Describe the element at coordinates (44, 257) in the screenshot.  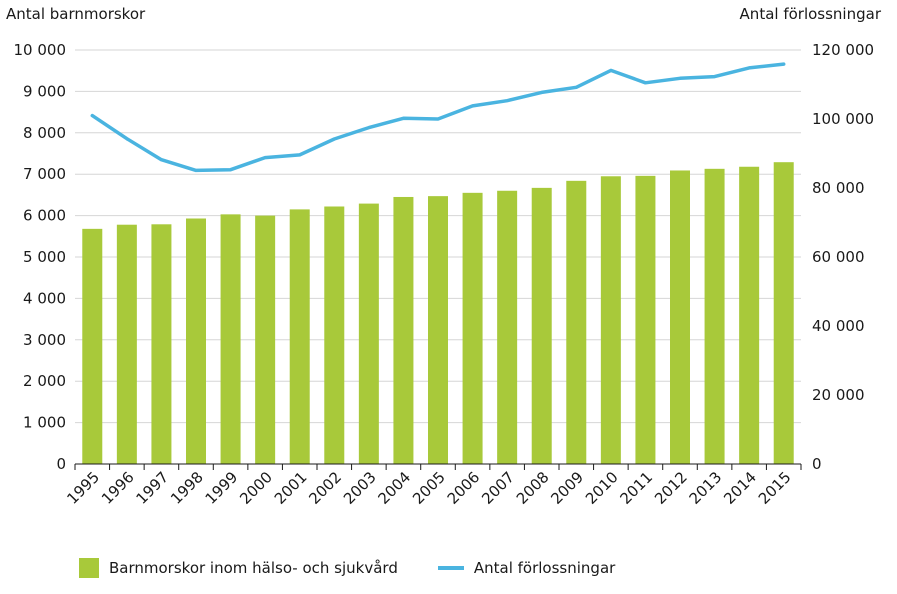
I see `y-tick-label-left: 5 000` at that location.